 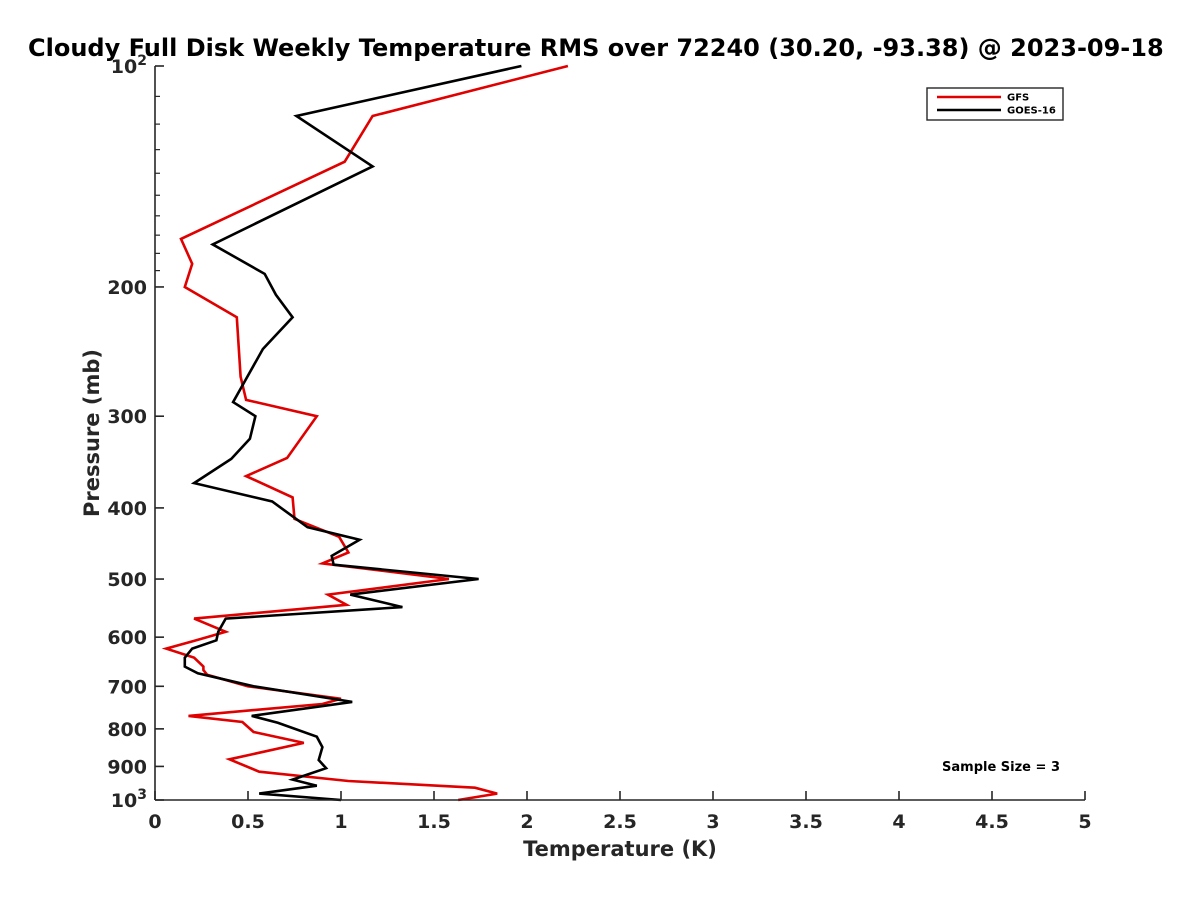 I want to click on y-tick-label: 10³, so click(x=129, y=799).